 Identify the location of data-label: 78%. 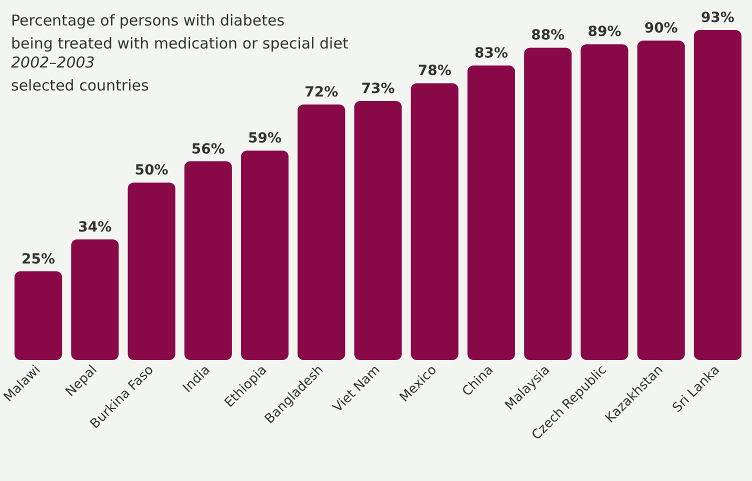
(435, 71).